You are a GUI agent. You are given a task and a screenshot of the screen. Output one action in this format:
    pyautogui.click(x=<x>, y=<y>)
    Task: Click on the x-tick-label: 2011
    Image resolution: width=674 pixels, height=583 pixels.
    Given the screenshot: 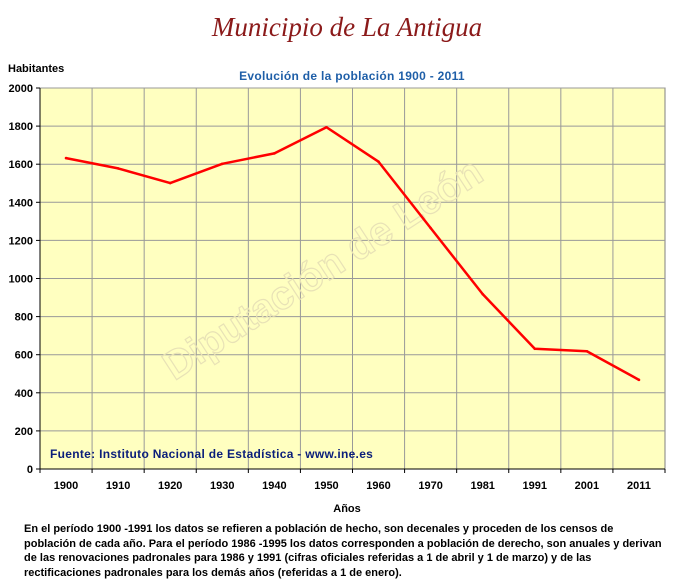 What is the action you would take?
    pyautogui.click(x=639, y=486)
    